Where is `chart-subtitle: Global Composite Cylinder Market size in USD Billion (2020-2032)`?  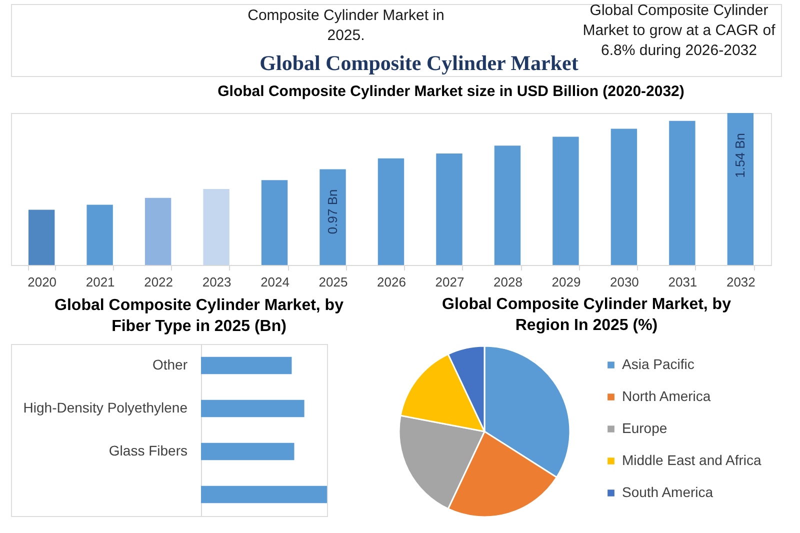
chart-subtitle: Global Composite Cylinder Market size in USD Billion (2020-2032) is located at coordinates (451, 91).